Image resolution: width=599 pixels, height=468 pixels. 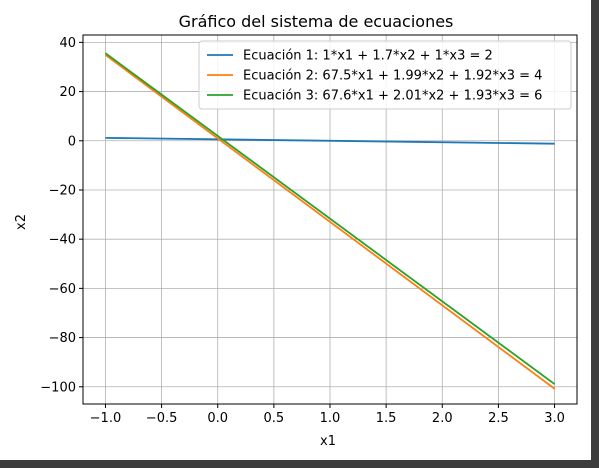 I want to click on x-tick-label: 1.0, so click(x=330, y=418).